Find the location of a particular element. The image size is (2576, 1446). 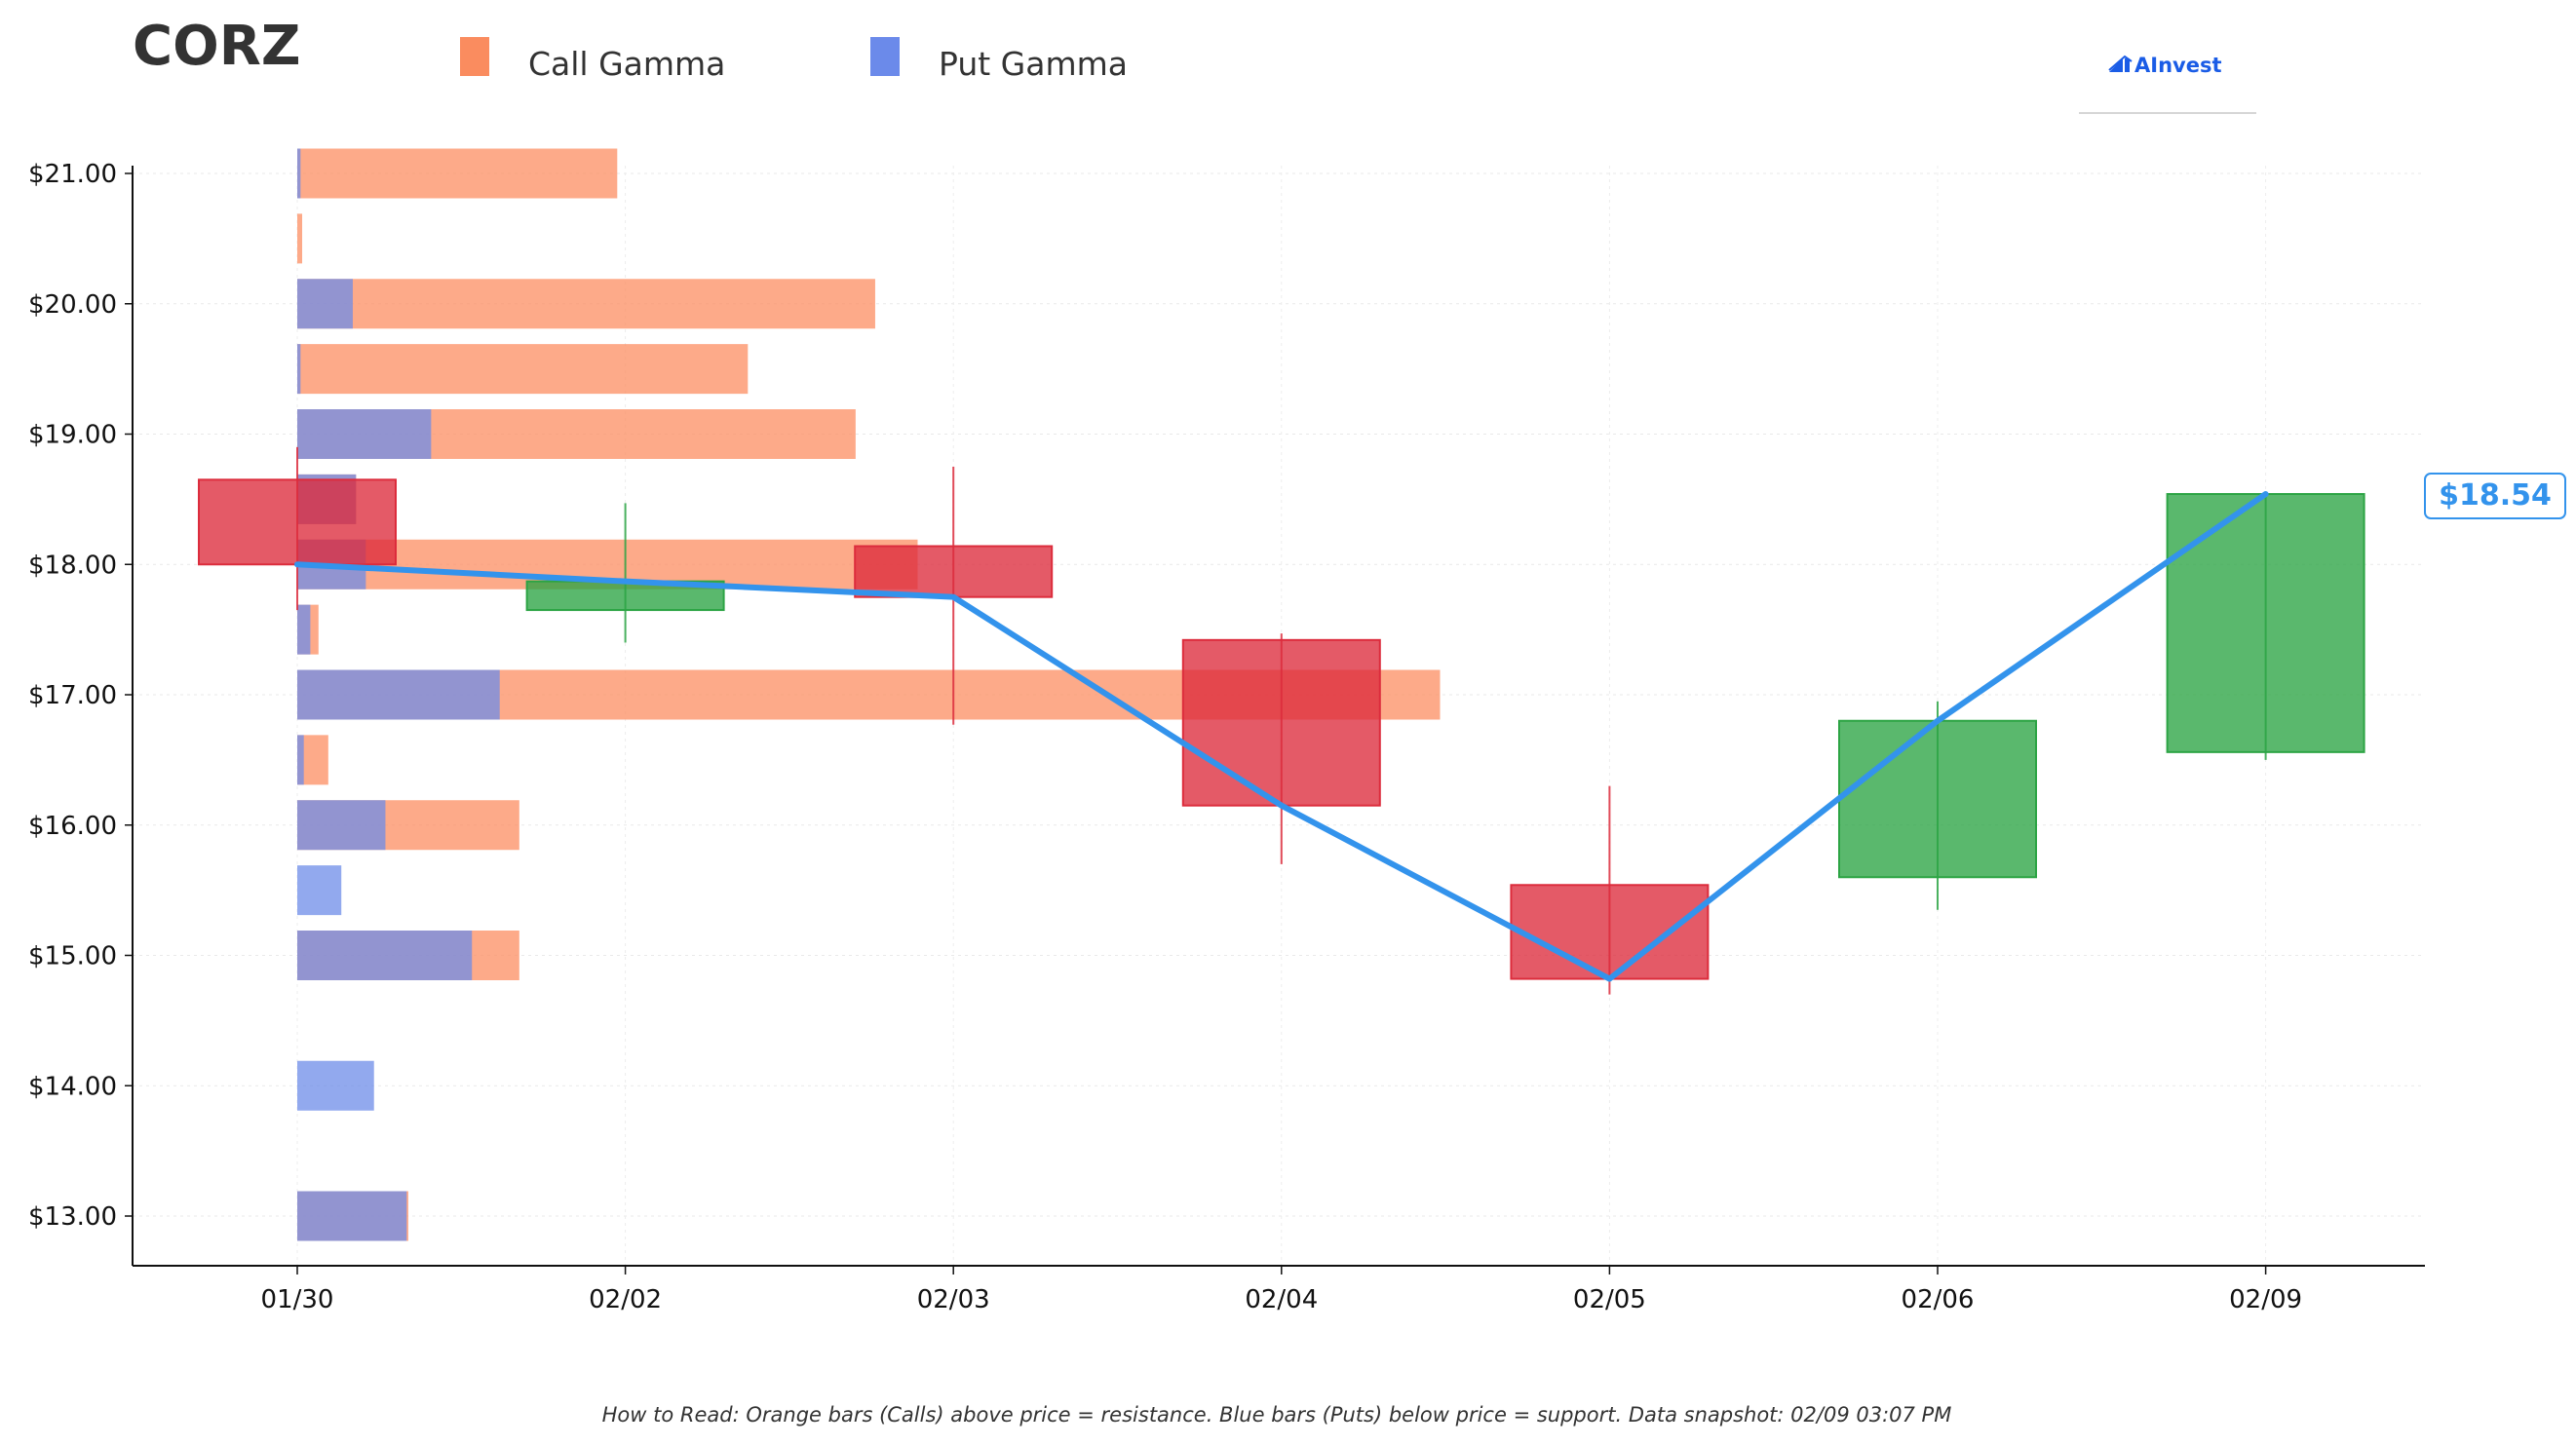

x-tick-label: 02/09 is located at coordinates (2265, 1299).